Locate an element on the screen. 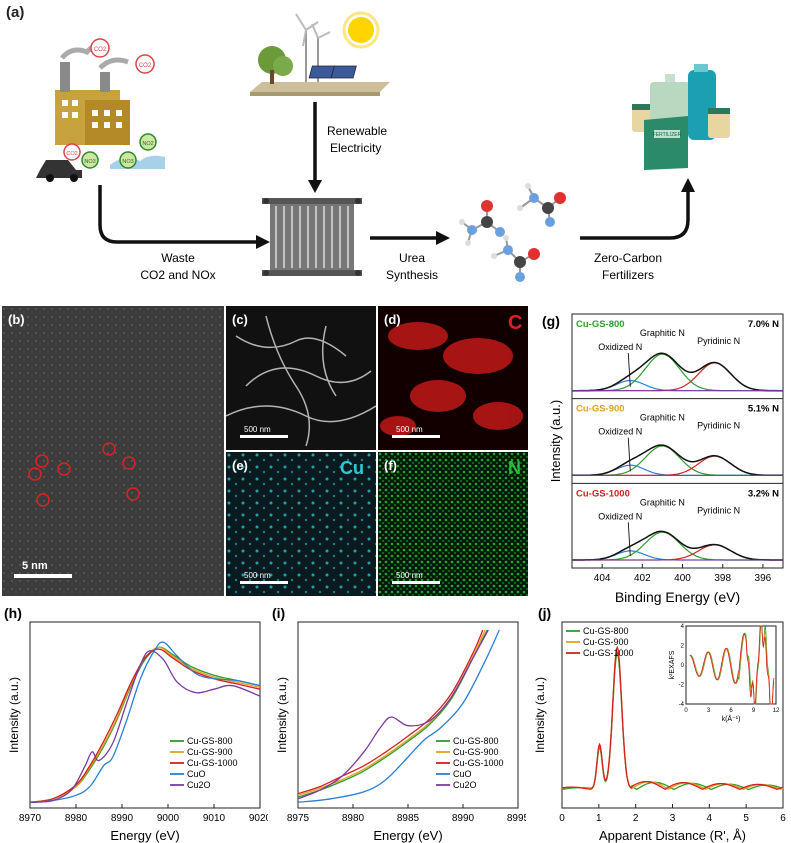 This screenshot has width=791, height=843. peak-pointer is located at coordinates (629, 539).